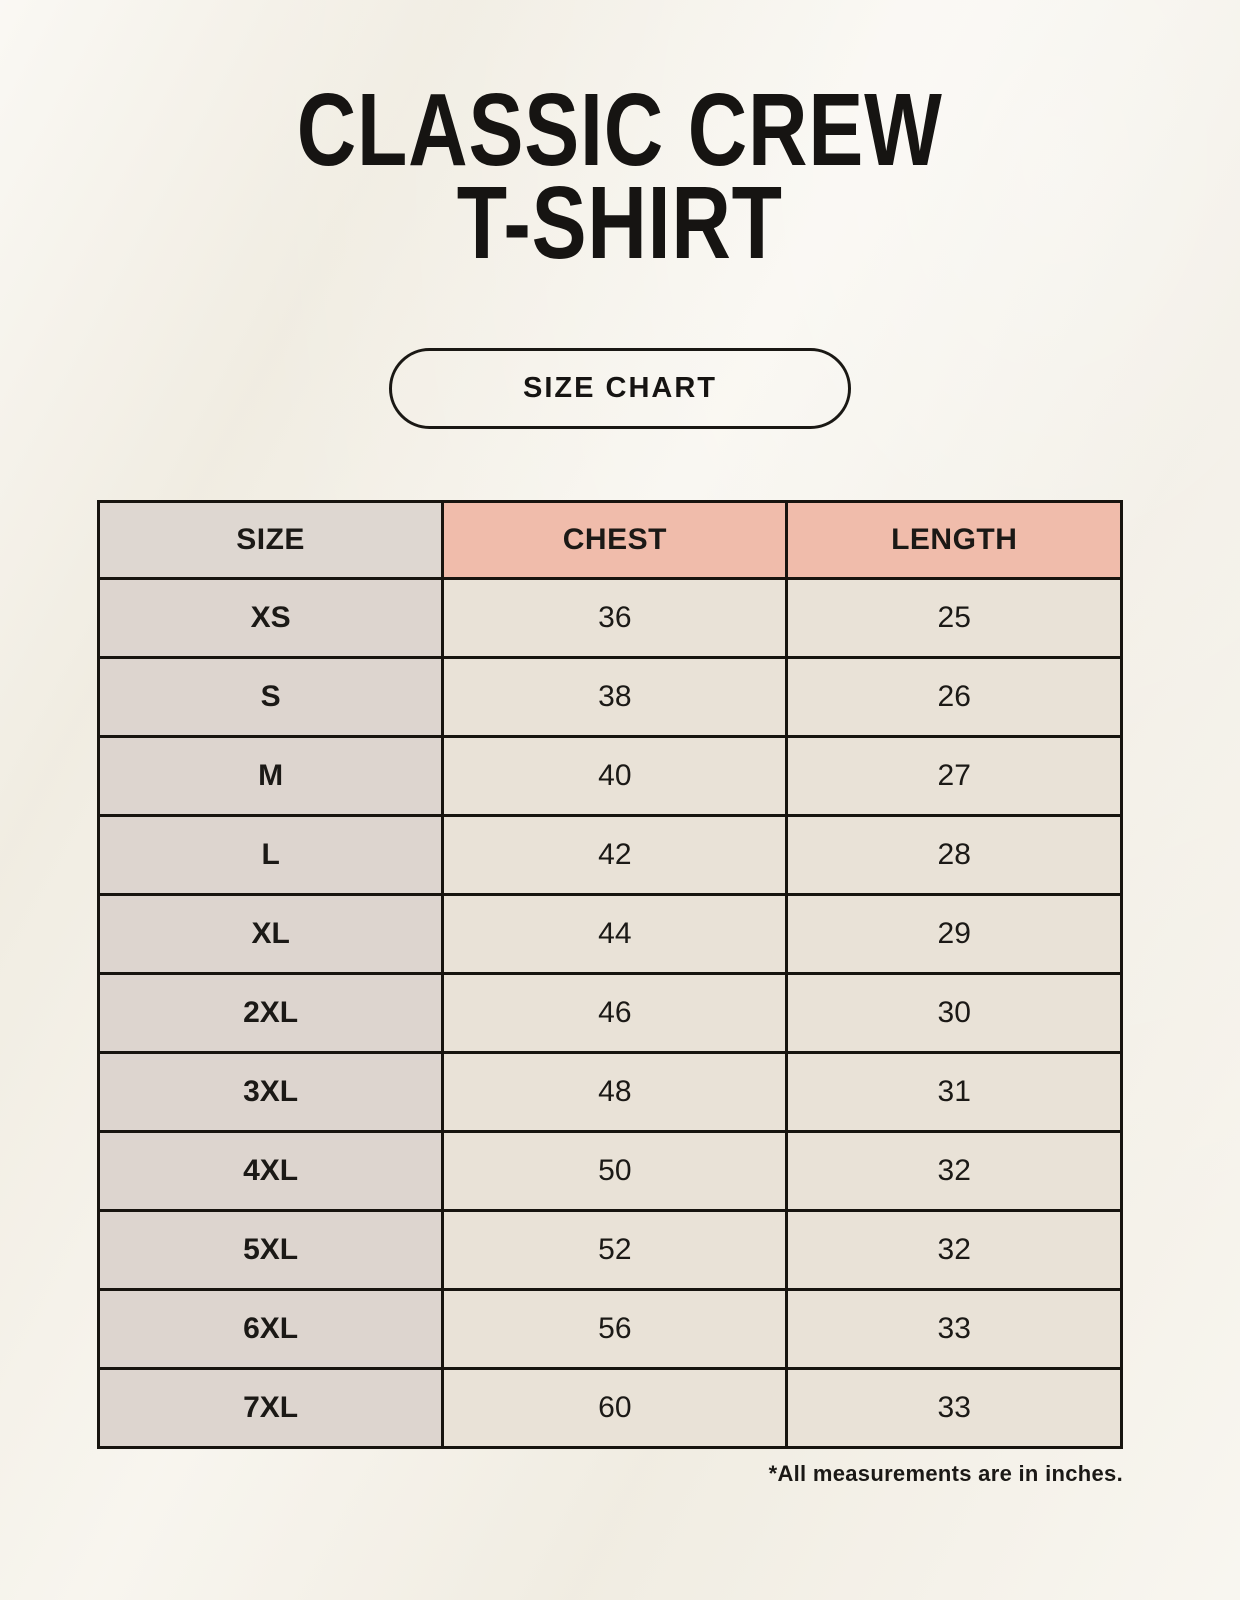 The width and height of the screenshot is (1240, 1600). I want to click on page-title-line2: T-SHIRT, so click(620, 222).